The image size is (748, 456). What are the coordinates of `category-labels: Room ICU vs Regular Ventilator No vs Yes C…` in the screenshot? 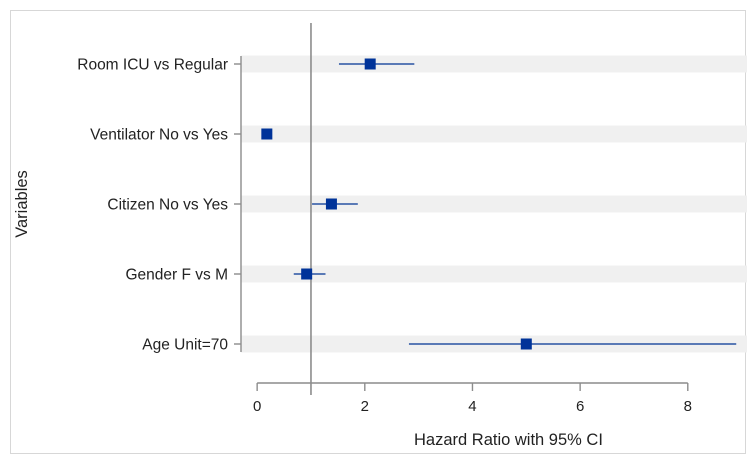 It's located at (152, 205).